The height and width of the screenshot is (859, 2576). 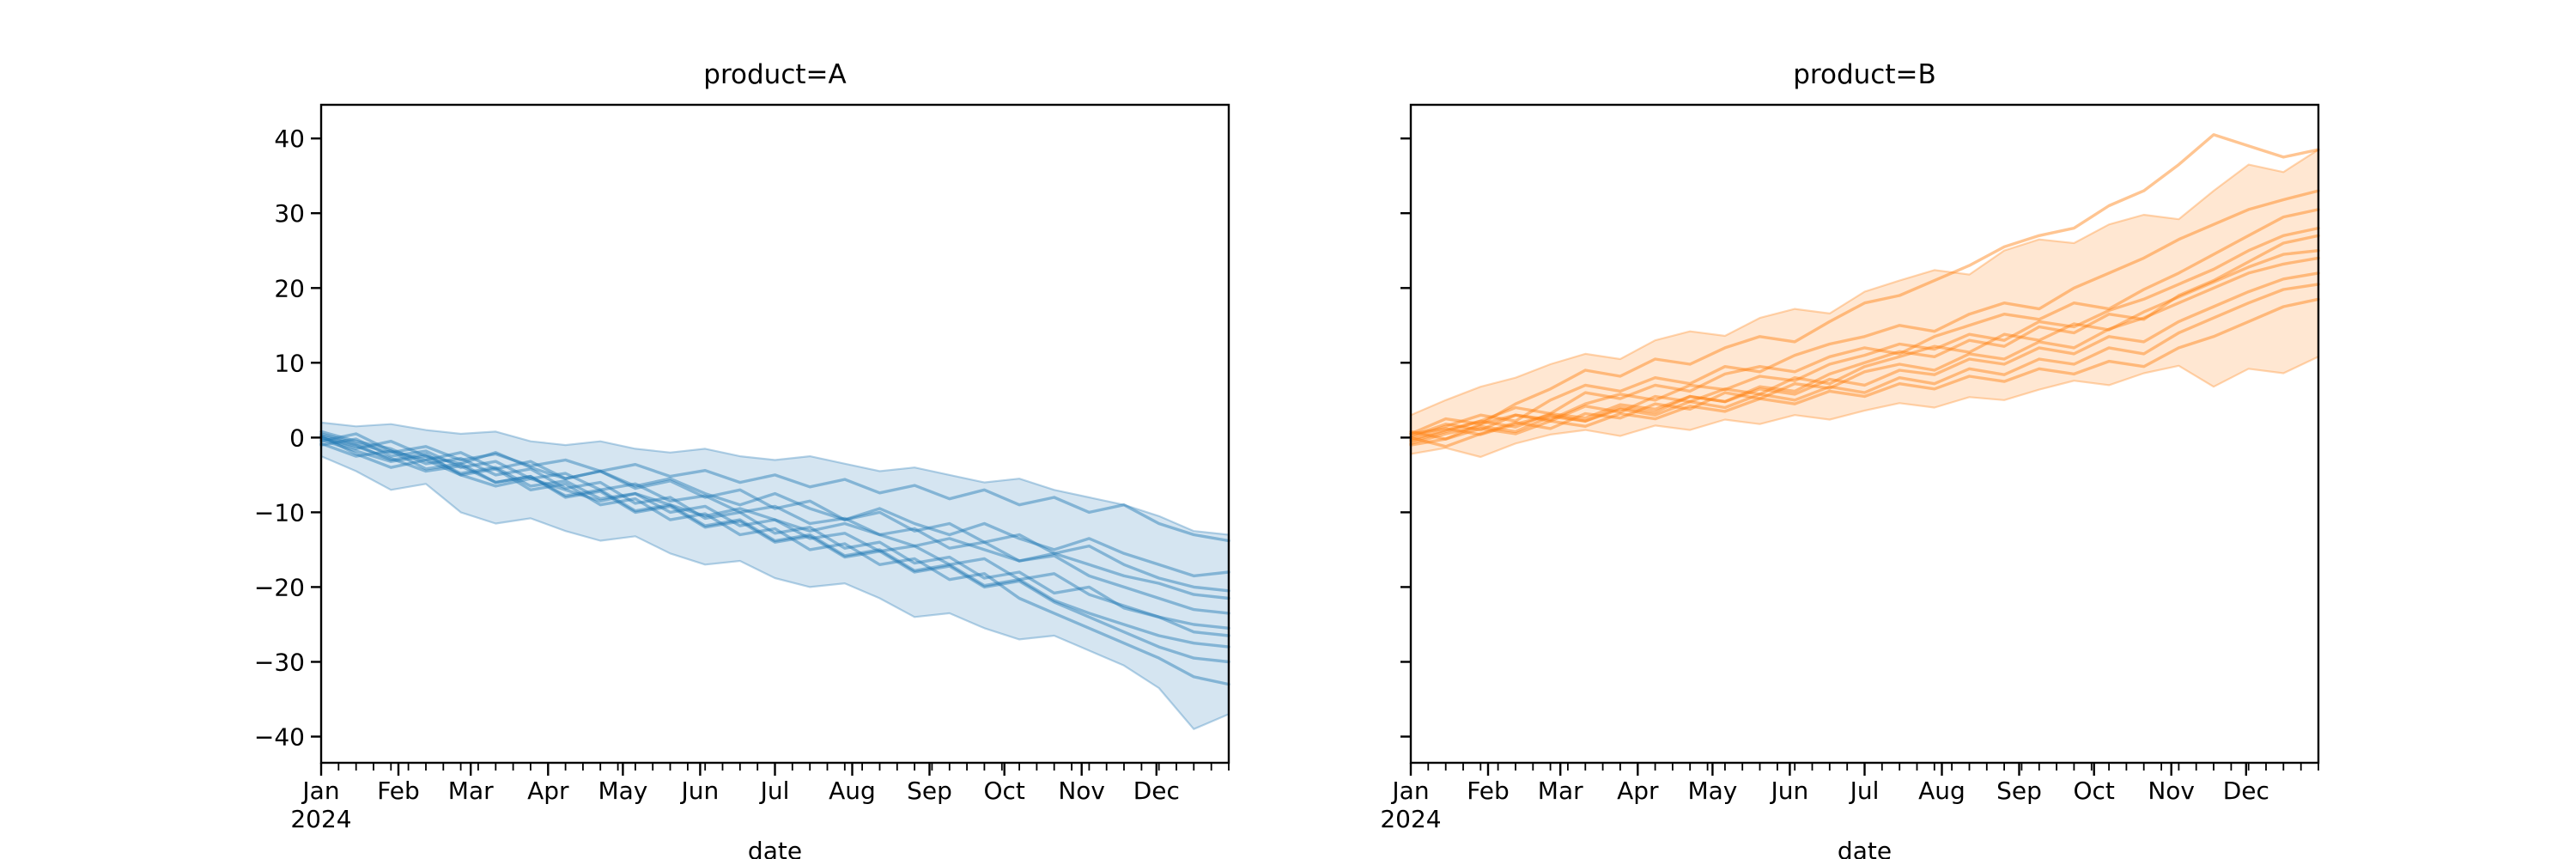 I want to click on y-tick-label: 10, so click(x=290, y=363).